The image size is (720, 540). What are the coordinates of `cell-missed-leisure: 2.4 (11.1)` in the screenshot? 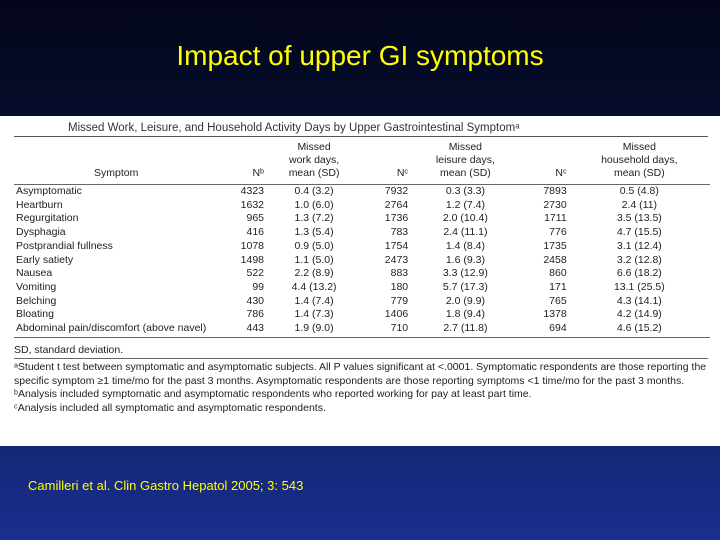 It's located at (465, 232).